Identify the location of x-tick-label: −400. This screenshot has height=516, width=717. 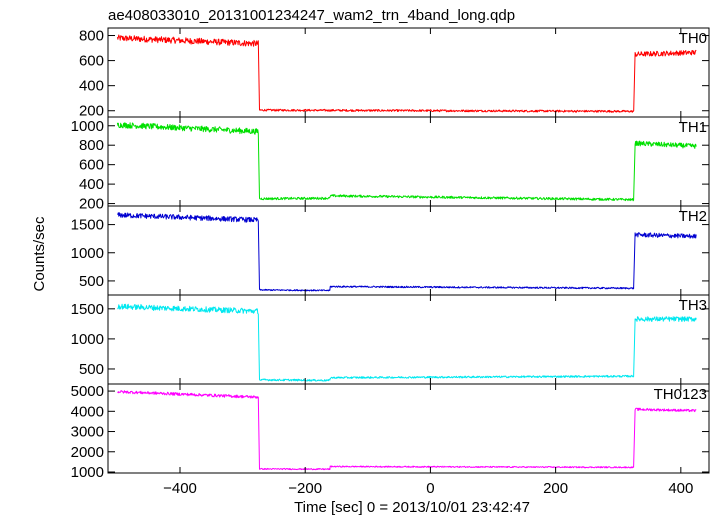
(180, 488).